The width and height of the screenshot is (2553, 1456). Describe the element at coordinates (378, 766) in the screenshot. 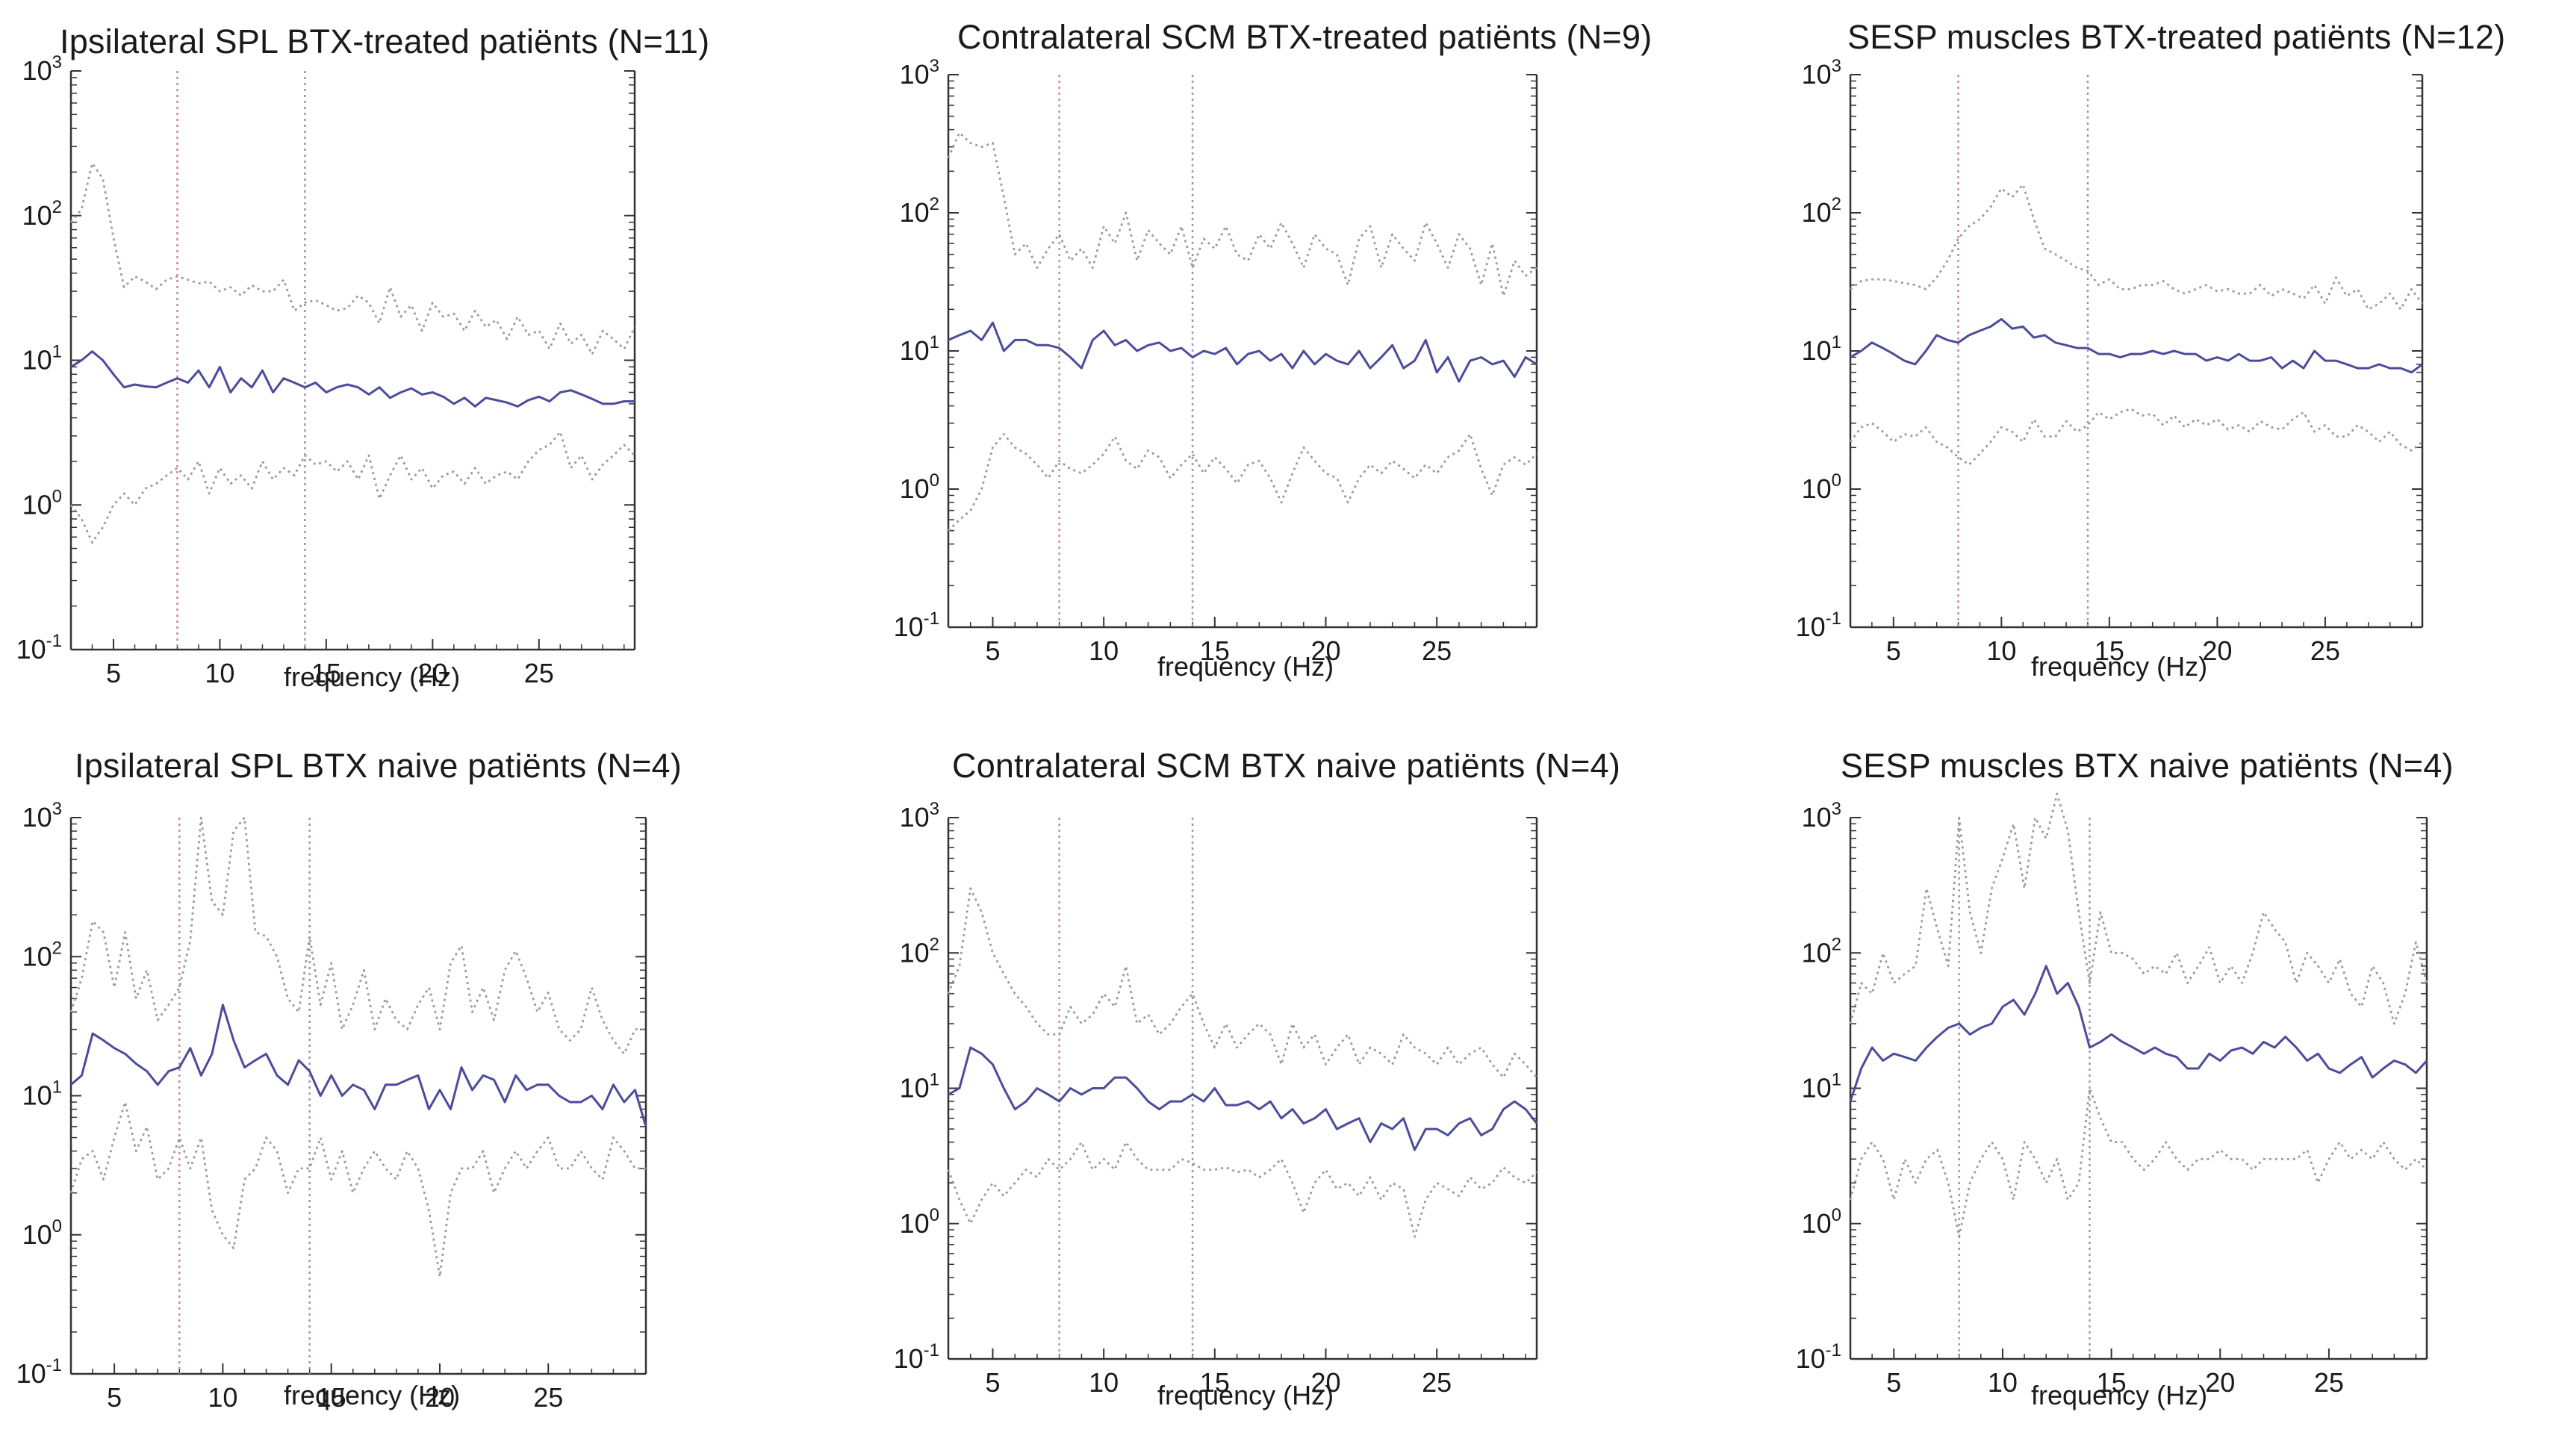

I see `chart-title: Ipsilateral SPL BTX naive patiënts (N=4)` at that location.